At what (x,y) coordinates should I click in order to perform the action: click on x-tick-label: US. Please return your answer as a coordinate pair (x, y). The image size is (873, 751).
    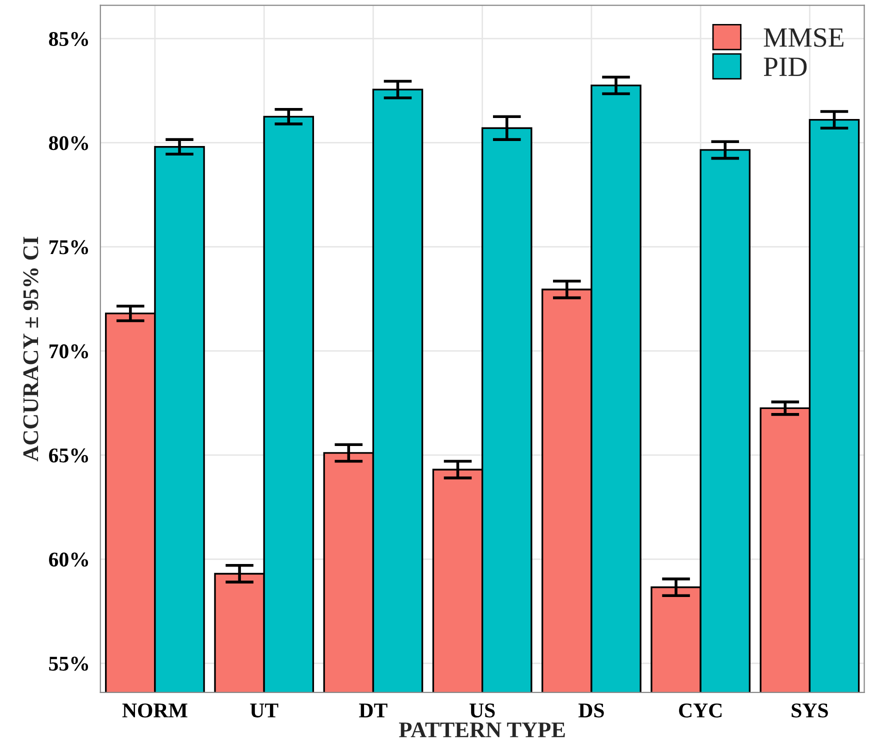
    Looking at the image, I should click on (482, 711).